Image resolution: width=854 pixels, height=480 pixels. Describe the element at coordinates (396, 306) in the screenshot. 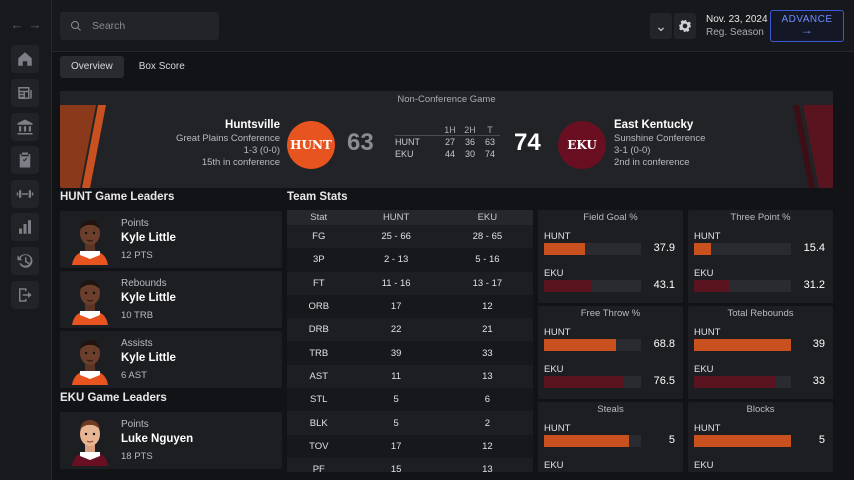

I see `home-stat: 17` at that location.